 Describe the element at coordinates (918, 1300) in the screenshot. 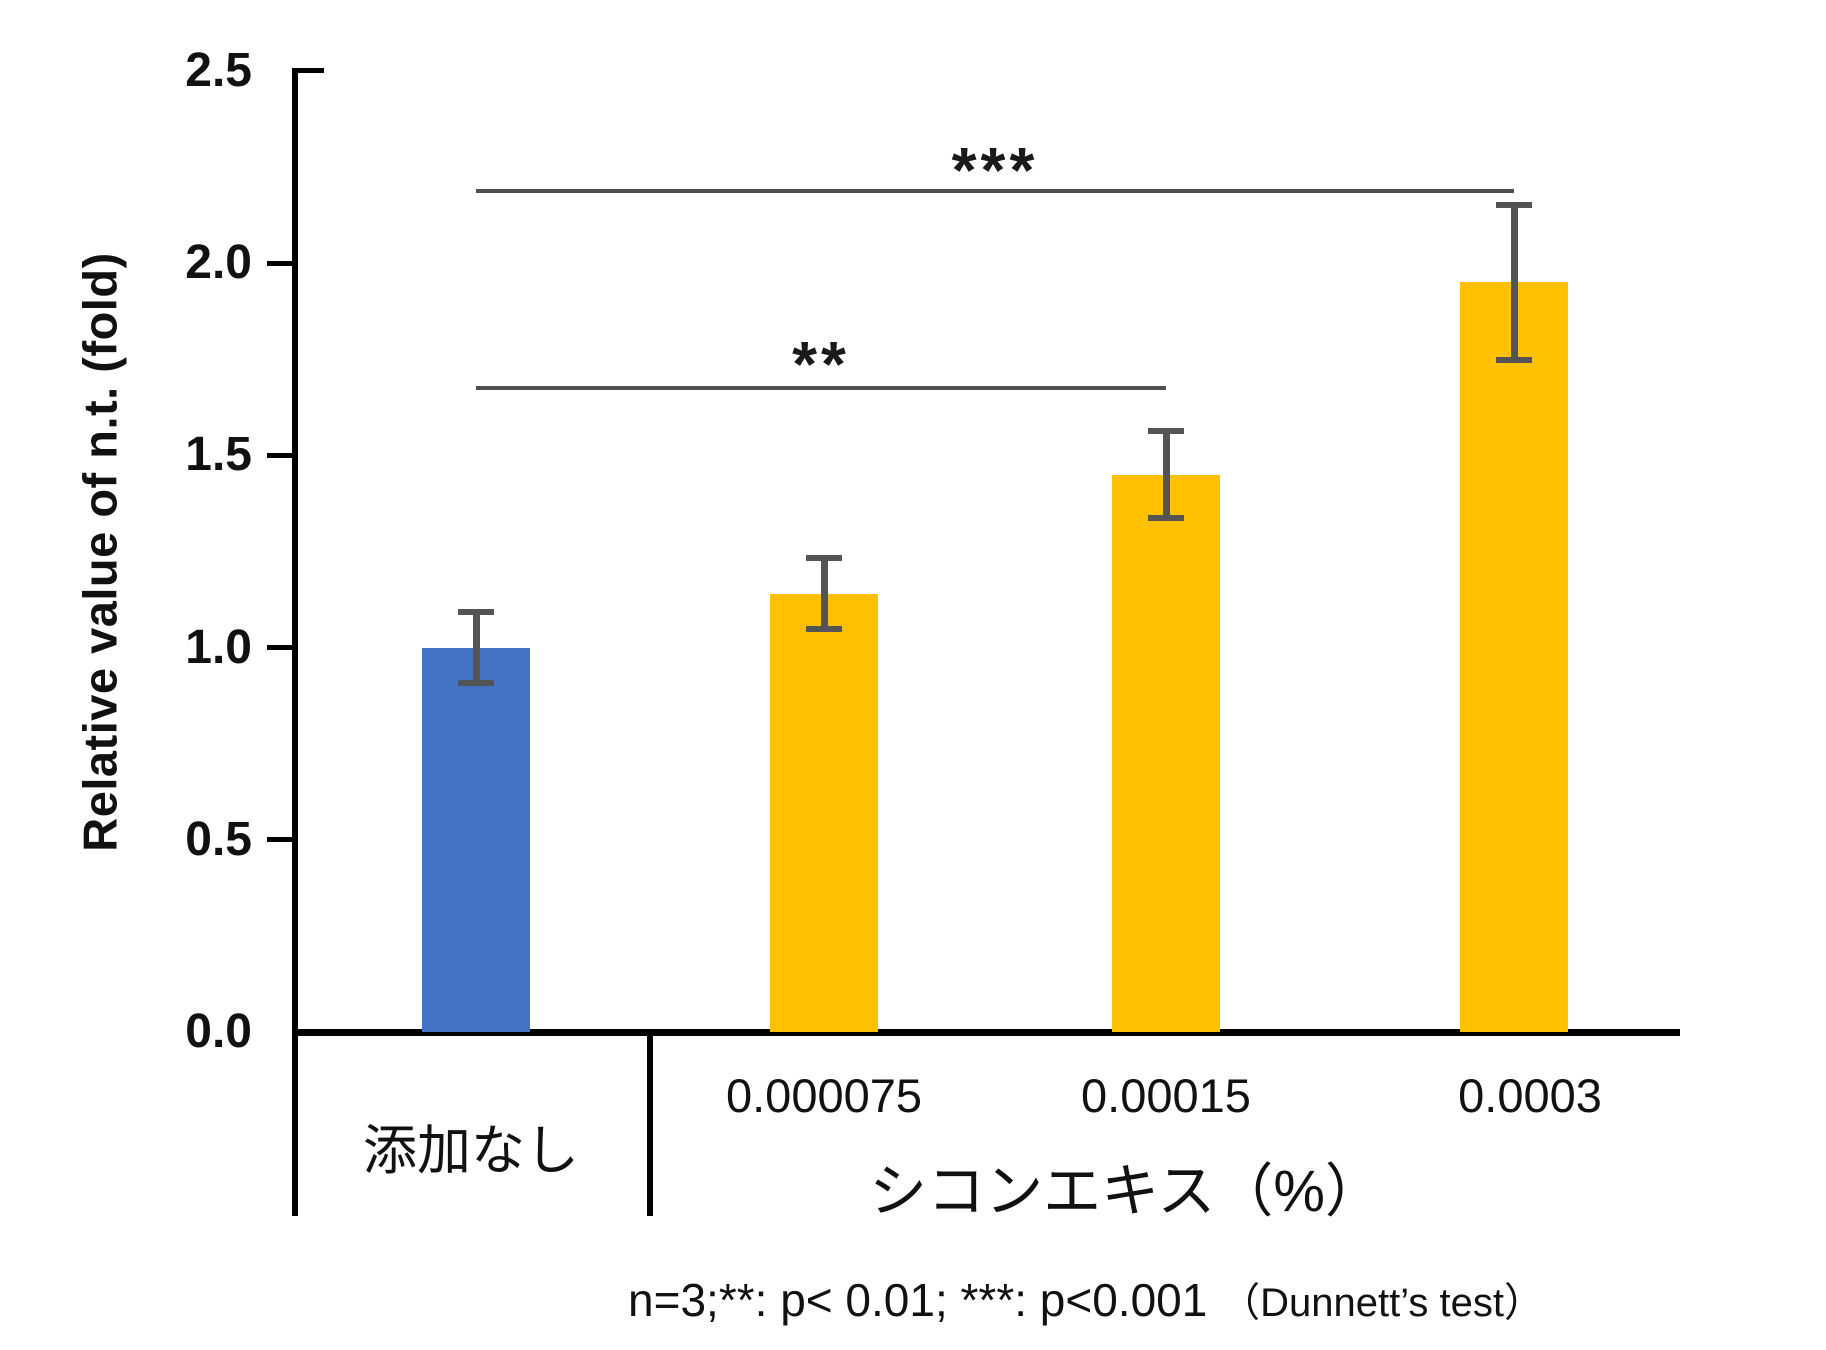

I see `stats-caption-main: n=3;**: p< 0.01; ***: p<0.001` at that location.